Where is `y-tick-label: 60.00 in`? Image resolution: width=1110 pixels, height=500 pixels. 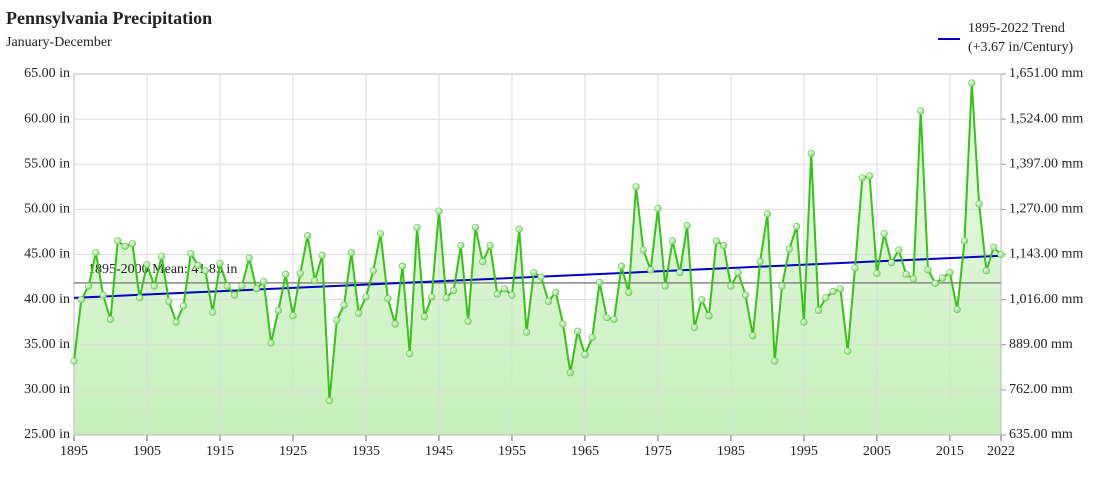 y-tick-label: 60.00 in is located at coordinates (47, 118).